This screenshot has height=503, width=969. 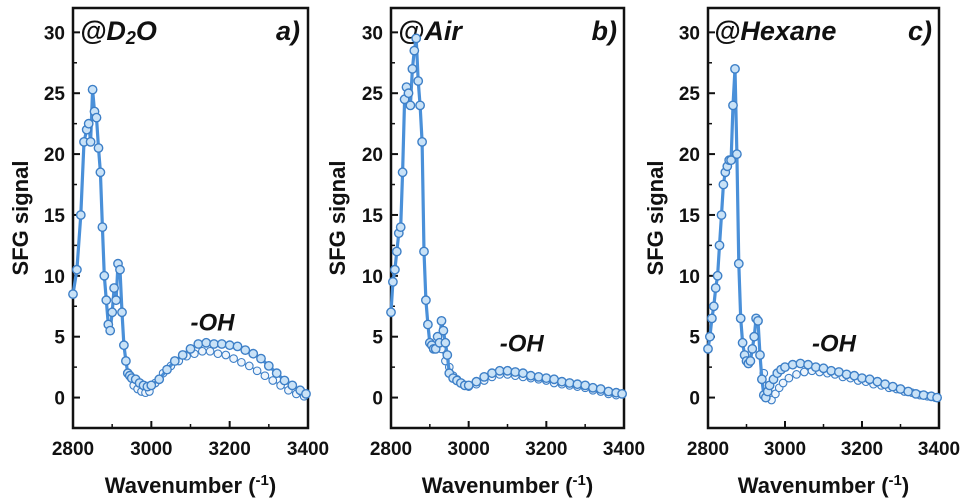 What do you see at coordinates (288, 31) in the screenshot?
I see `panel-letter: a)` at bounding box center [288, 31].